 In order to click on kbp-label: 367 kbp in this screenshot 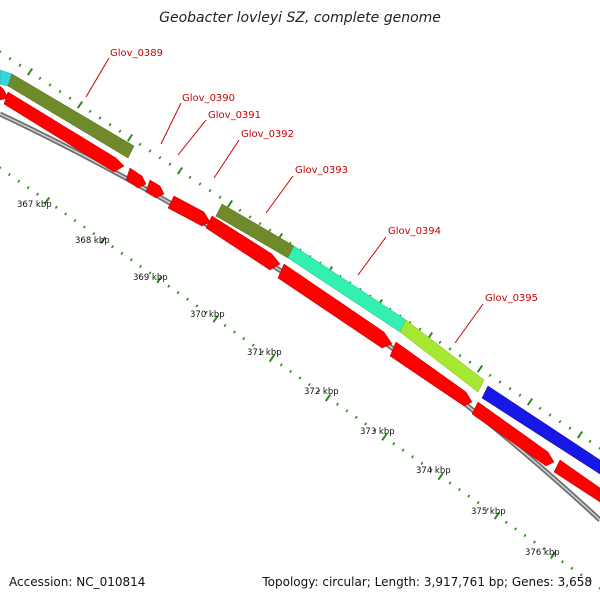, I will do `click(34, 205)`.